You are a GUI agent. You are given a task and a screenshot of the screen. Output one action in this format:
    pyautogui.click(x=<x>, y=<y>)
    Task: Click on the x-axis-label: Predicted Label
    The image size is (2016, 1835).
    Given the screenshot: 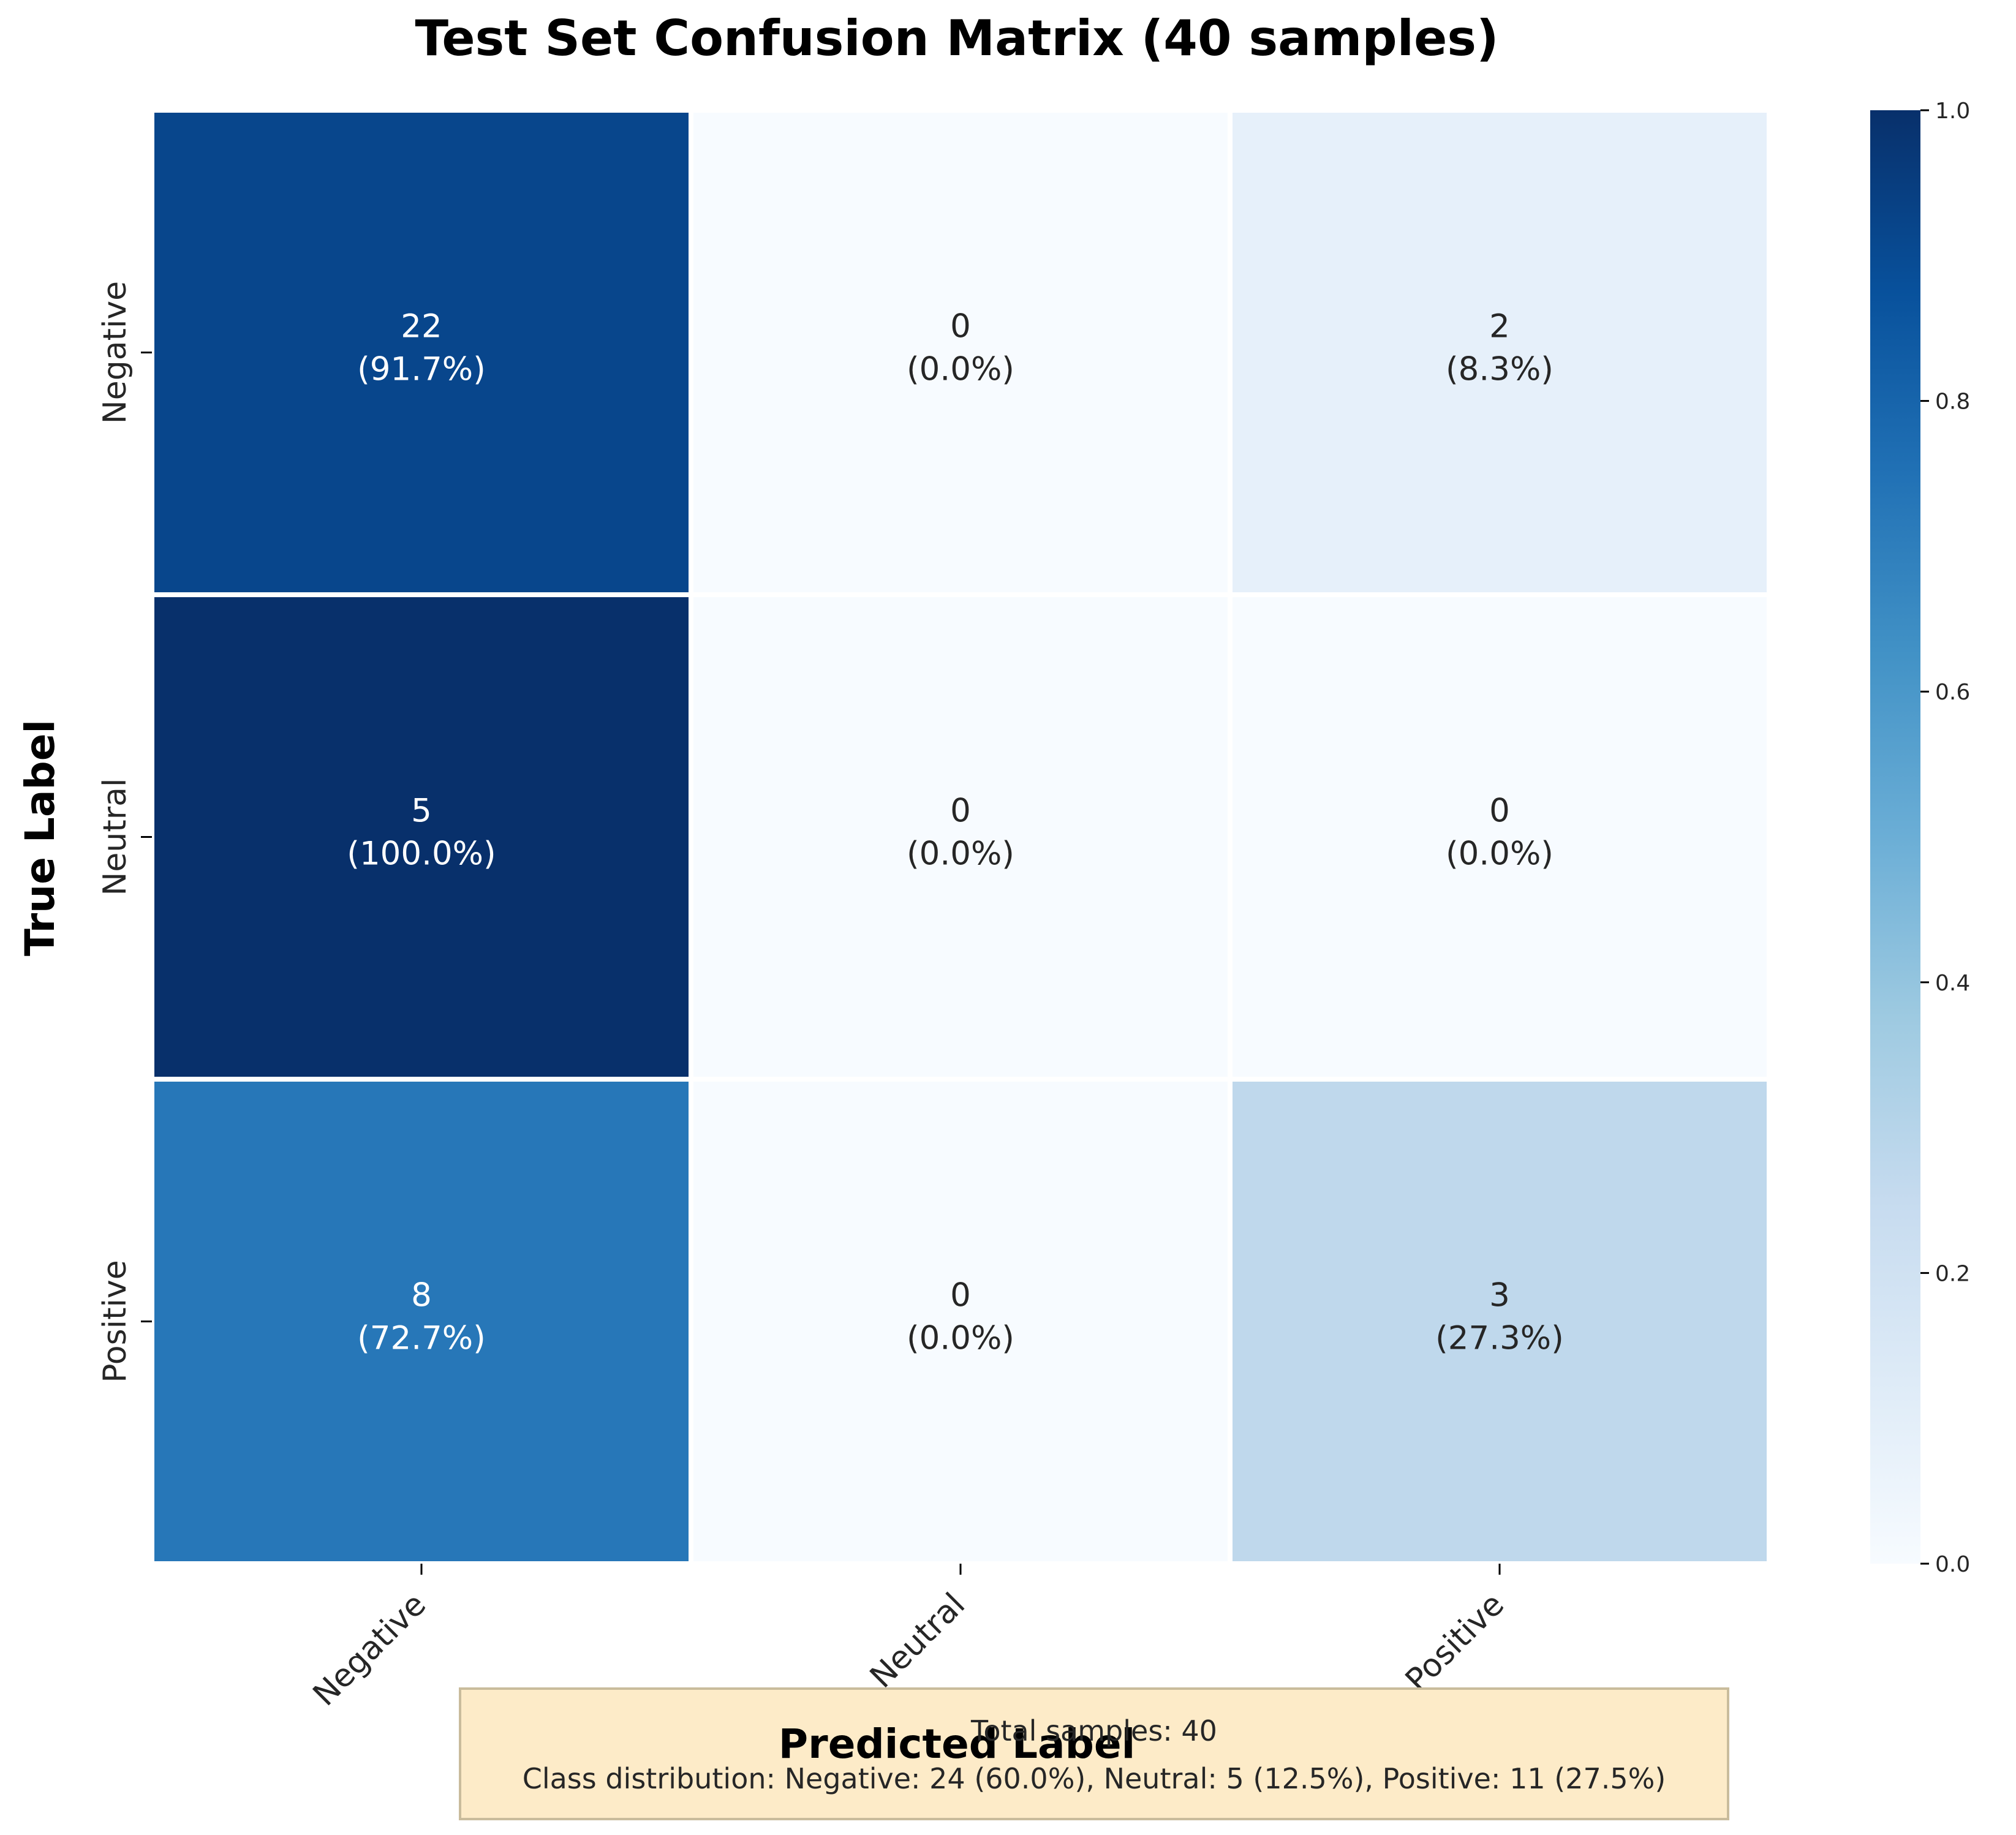 What is the action you would take?
    pyautogui.click(x=957, y=1744)
    